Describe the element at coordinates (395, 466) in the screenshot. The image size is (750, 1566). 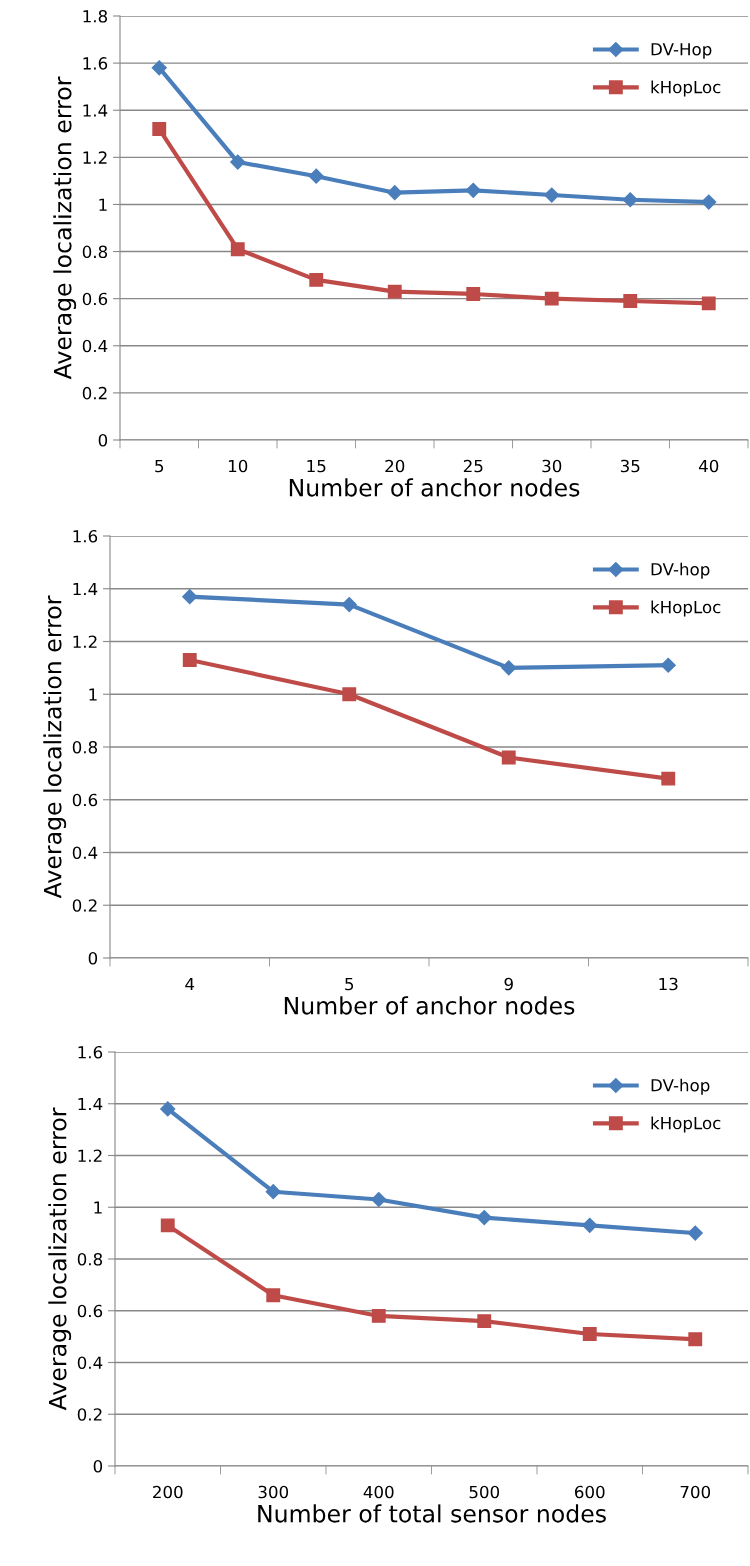
I see `x-tick-label: 20` at that location.